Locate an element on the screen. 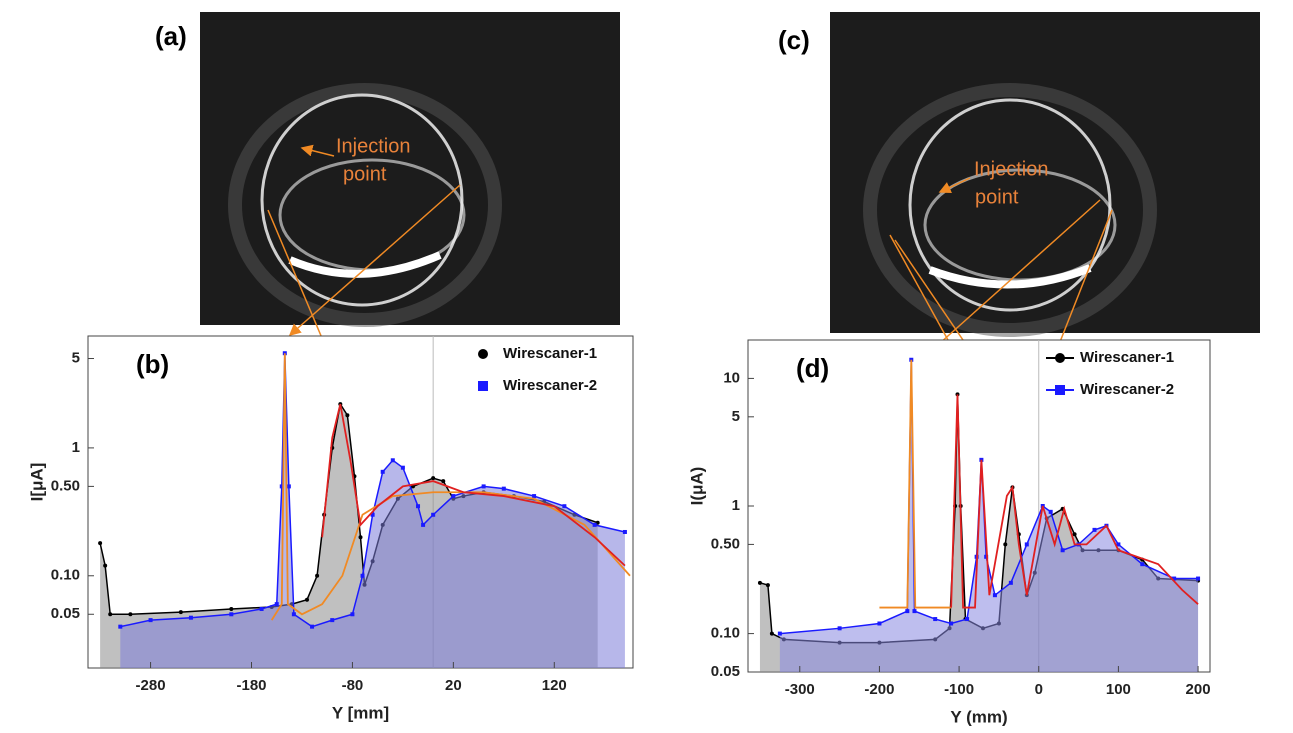 The height and width of the screenshot is (733, 1293). x-axis-label: Y (mm) is located at coordinates (978, 716).